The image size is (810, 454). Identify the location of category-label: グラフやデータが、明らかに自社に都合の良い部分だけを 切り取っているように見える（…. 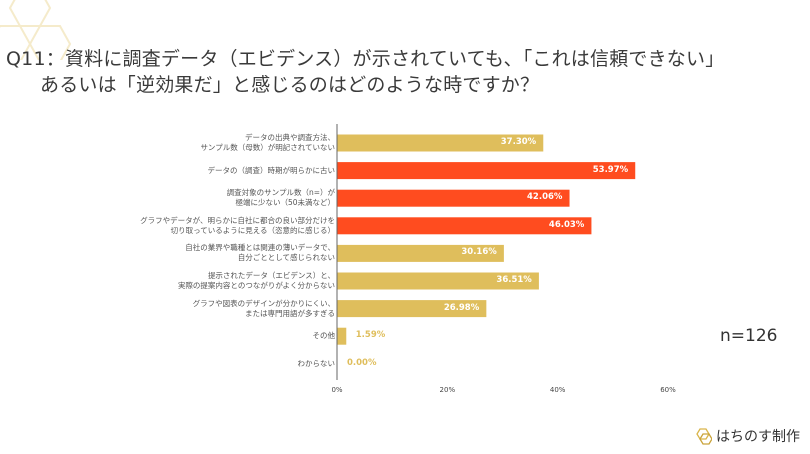
(237, 226).